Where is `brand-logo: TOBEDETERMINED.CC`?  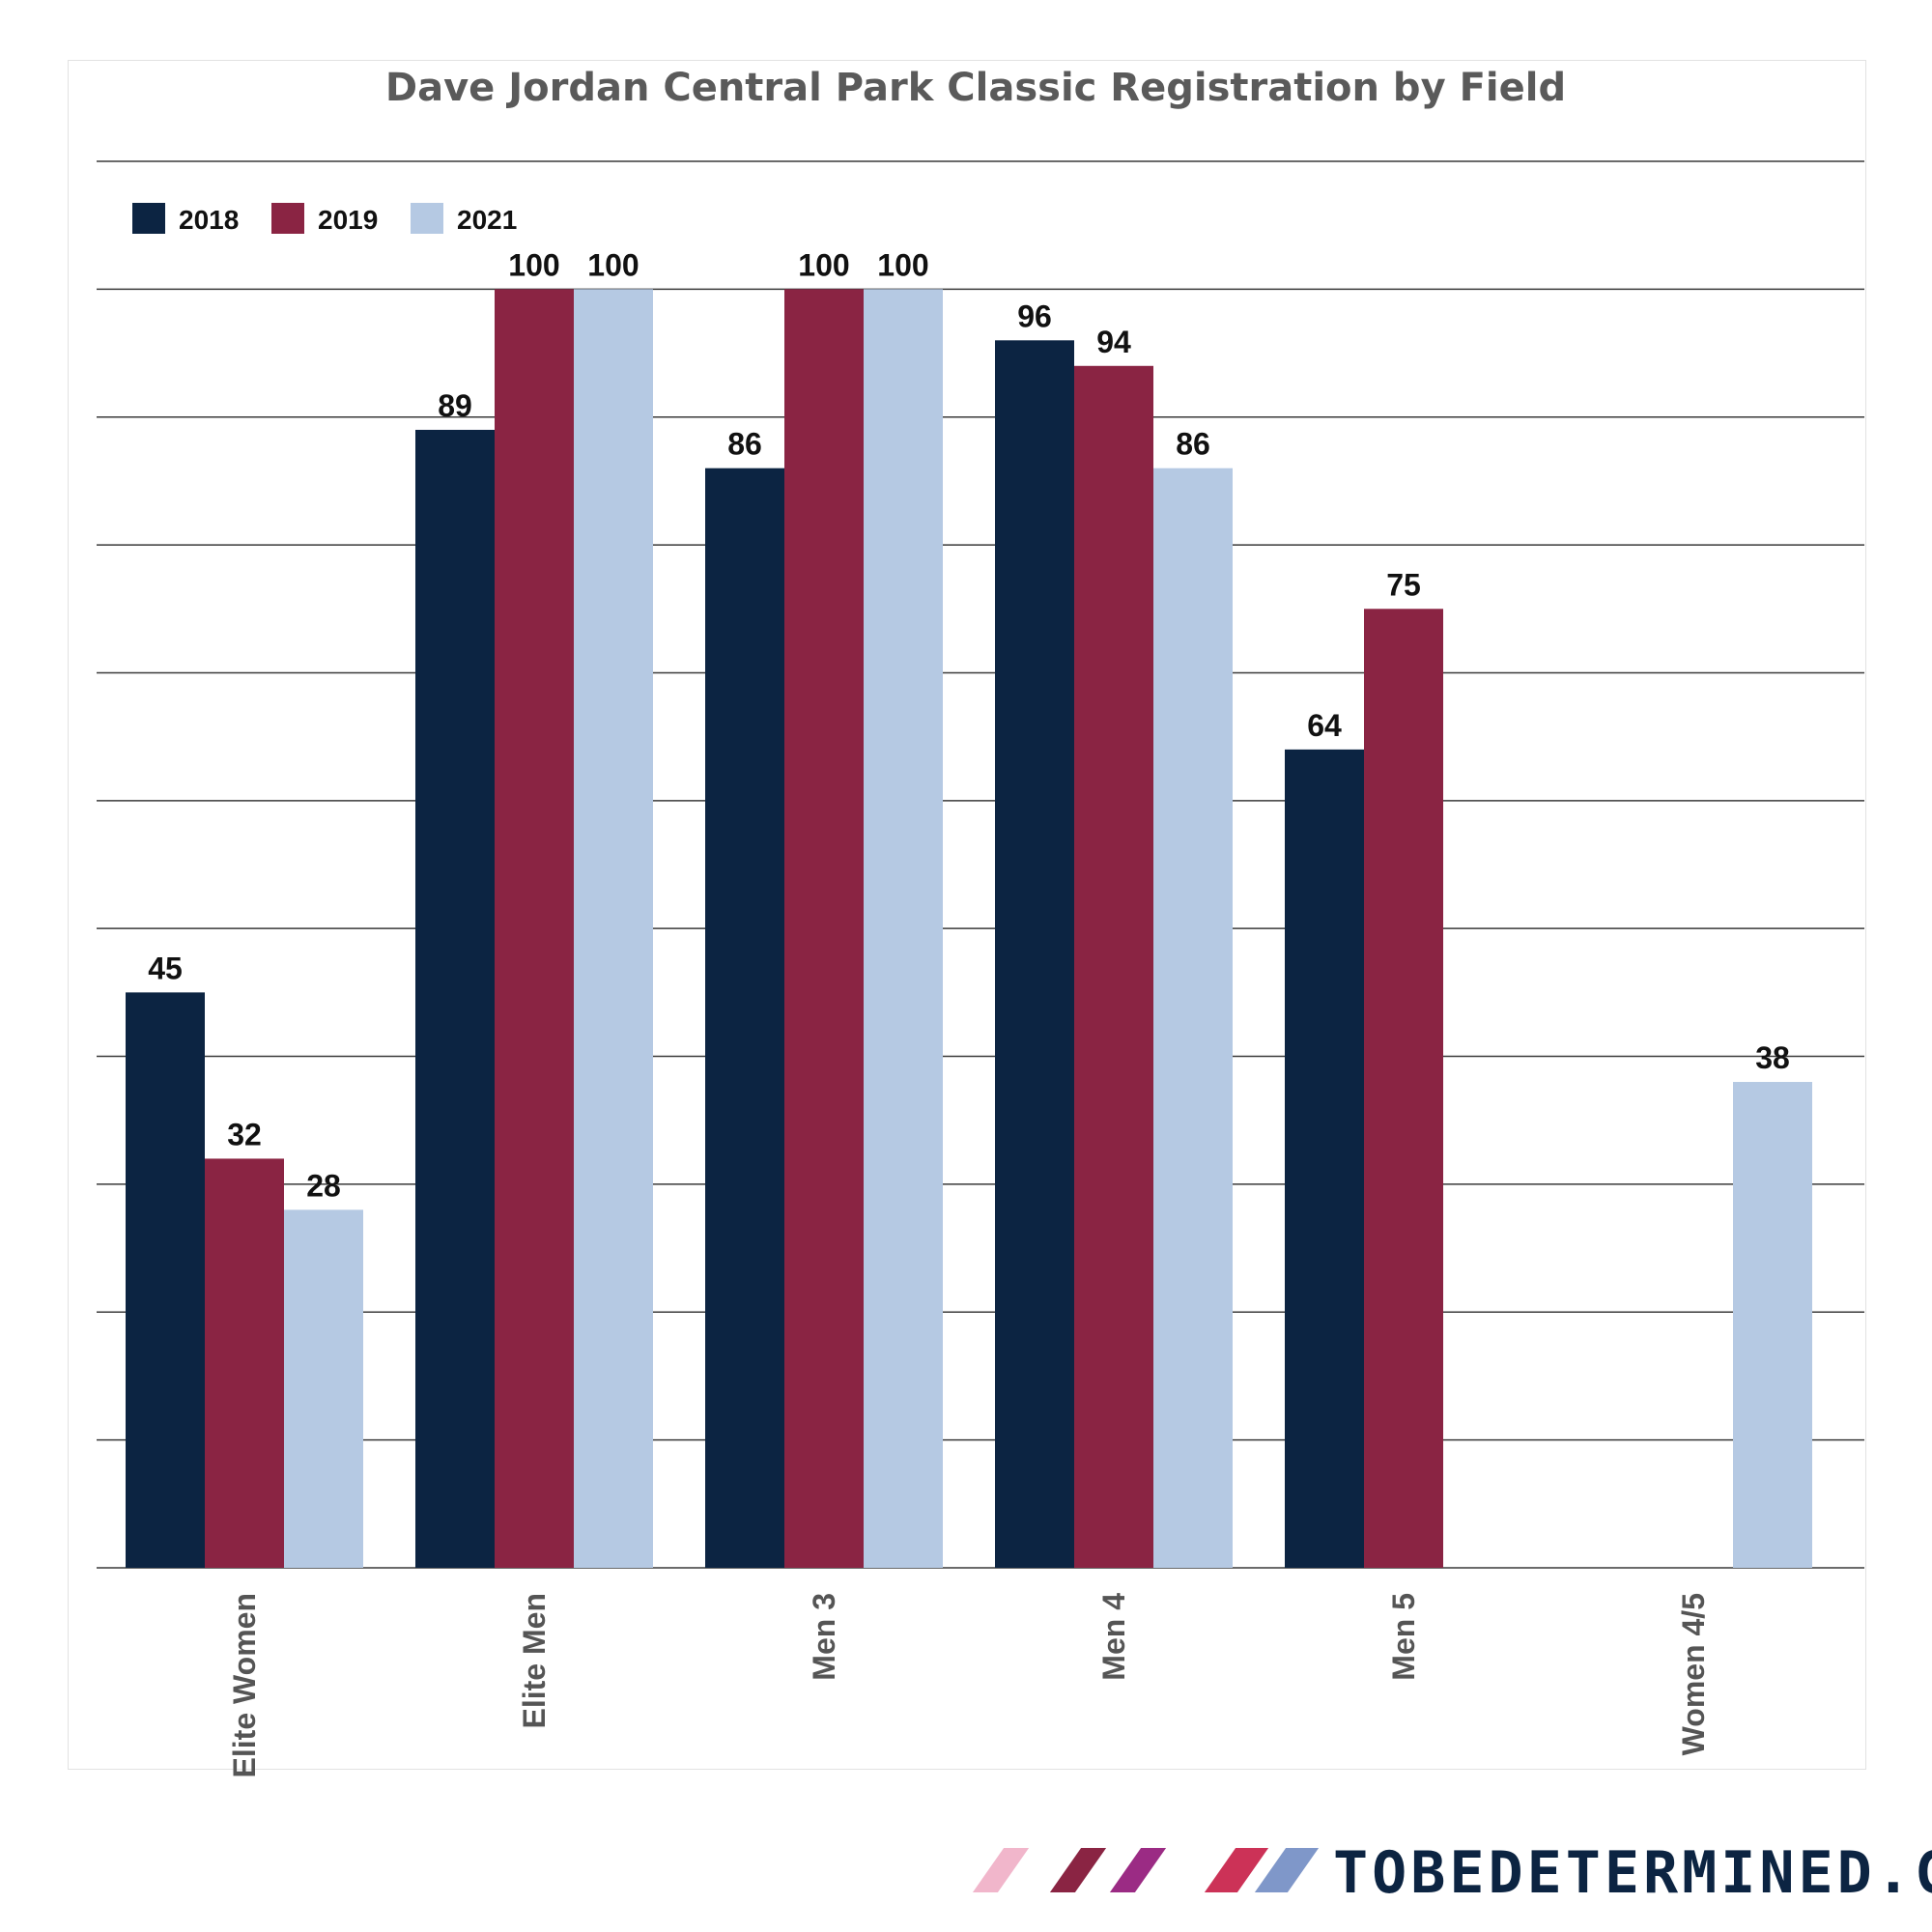 brand-logo: TOBEDETERMINED.CC is located at coordinates (1446, 1874).